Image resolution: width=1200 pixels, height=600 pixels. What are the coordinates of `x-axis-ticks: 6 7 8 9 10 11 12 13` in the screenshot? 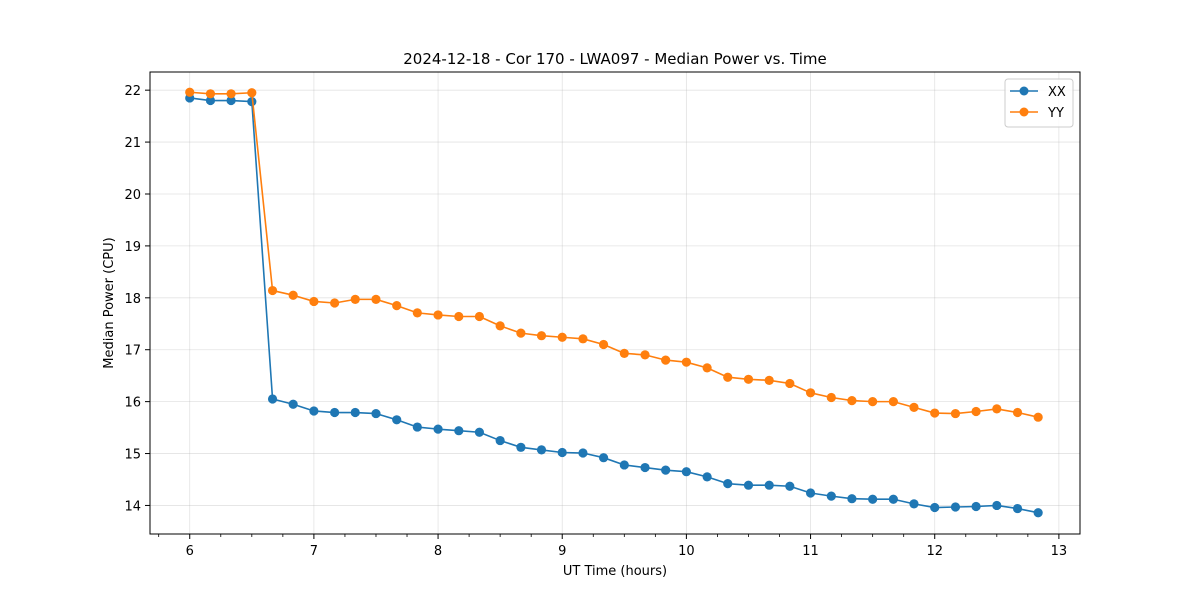 It's located at (612, 546).